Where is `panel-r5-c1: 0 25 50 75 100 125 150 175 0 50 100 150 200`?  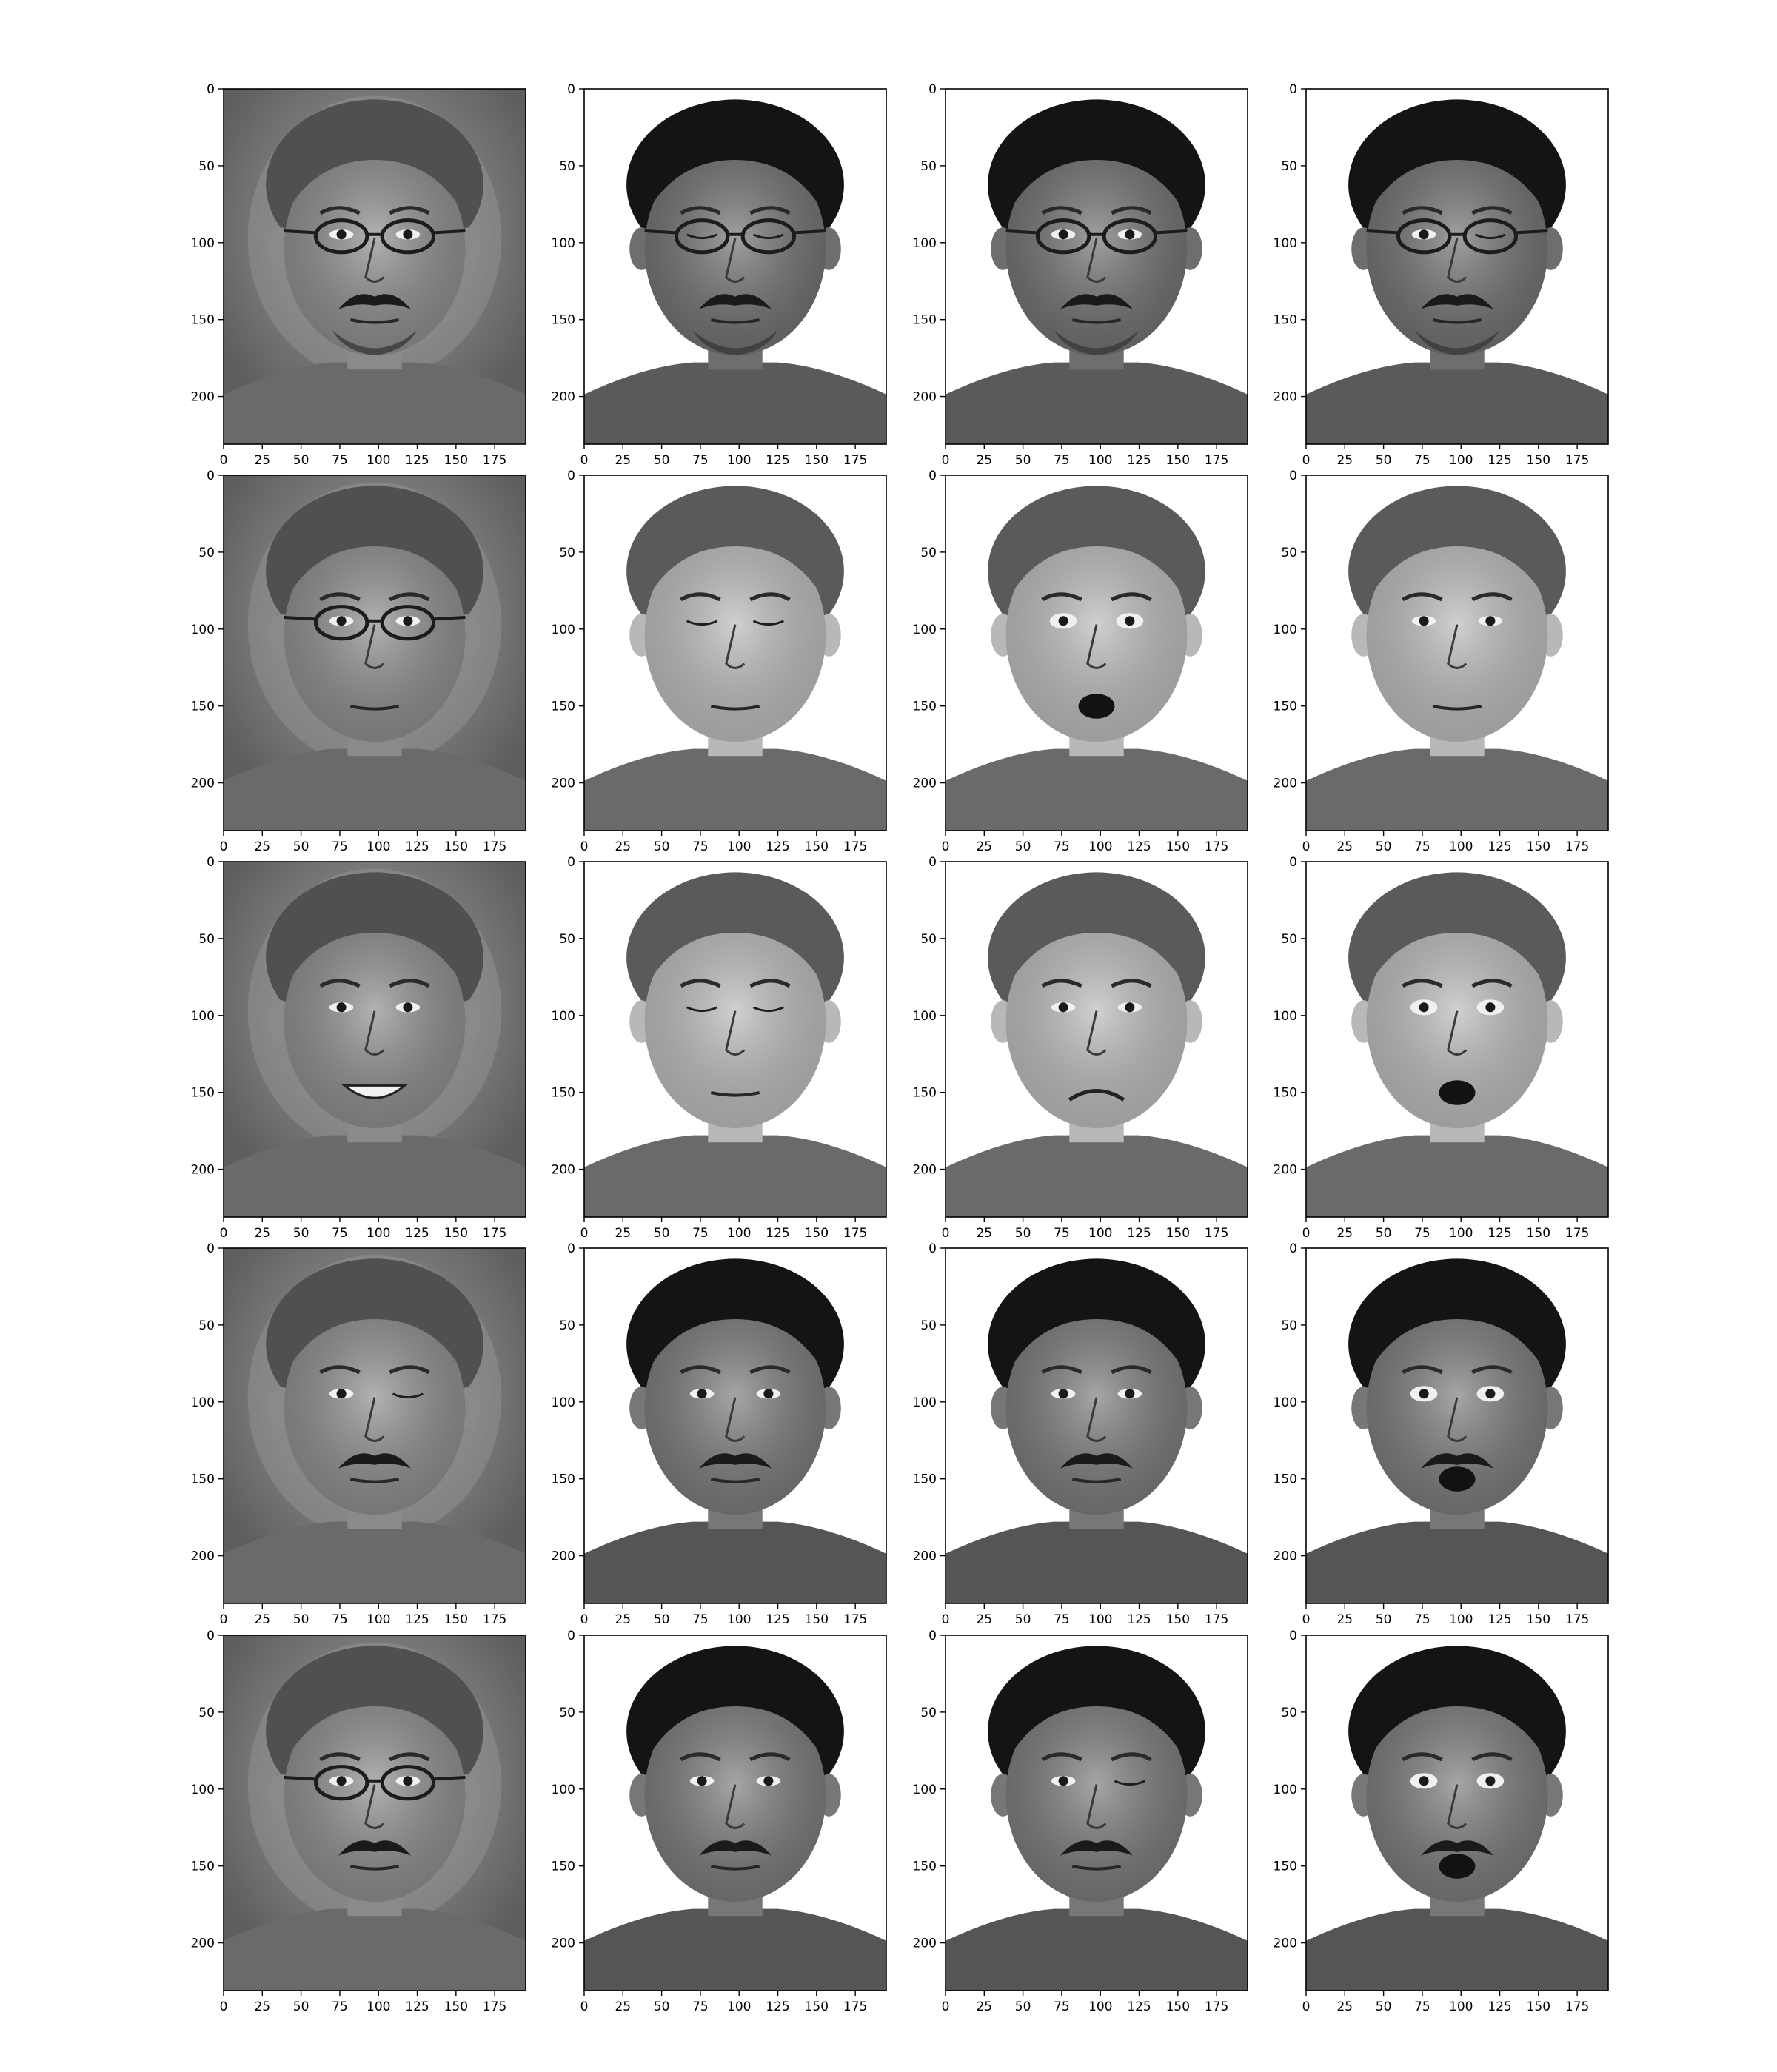
panel-r5-c1: 0 25 50 75 100 125 150 175 0 50 100 150 200 is located at coordinates (358, 1822).